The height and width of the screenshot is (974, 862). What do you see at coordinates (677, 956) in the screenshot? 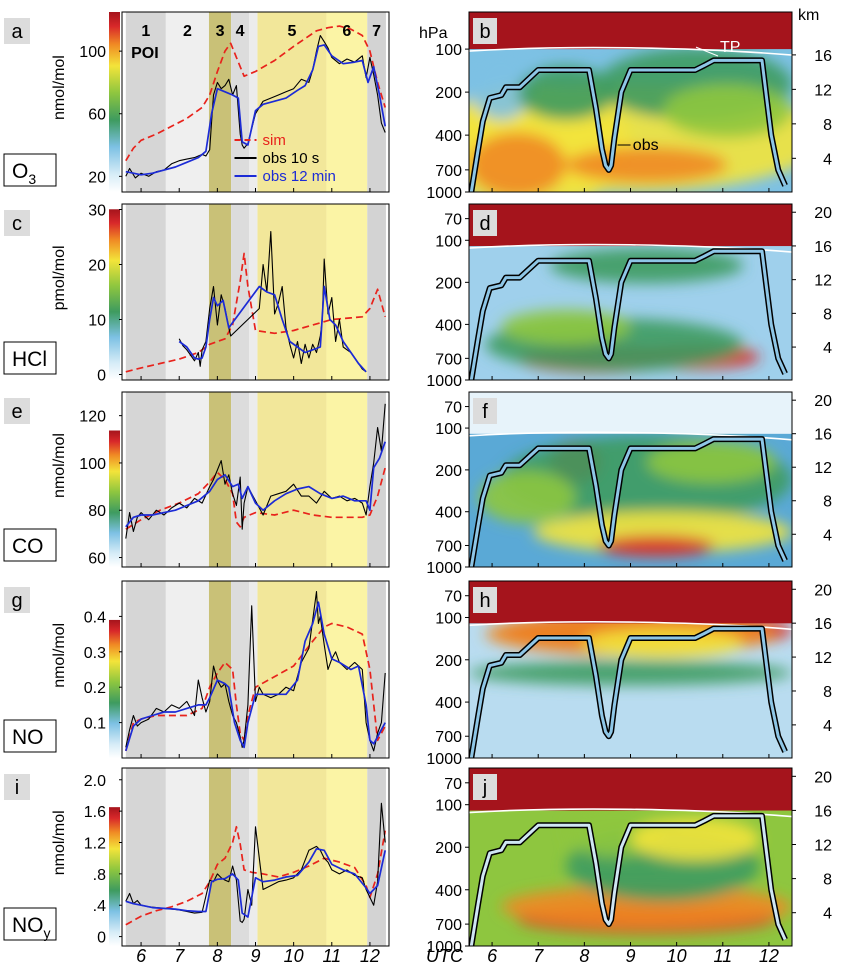
I see `right-xtick-label: 10` at bounding box center [677, 956].